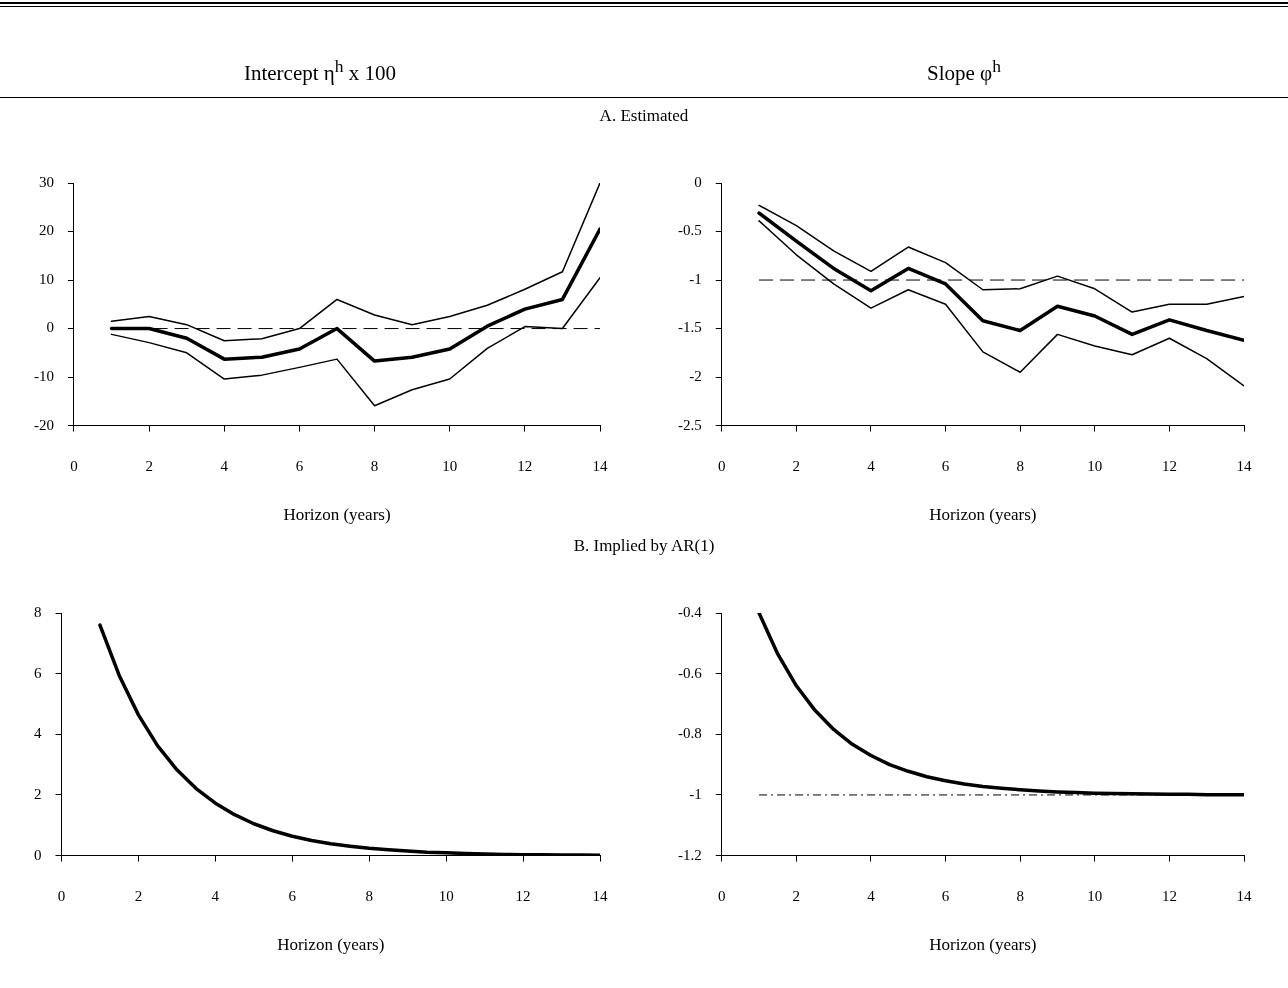  I want to click on y-tick-label: -0.5, so click(690, 230).